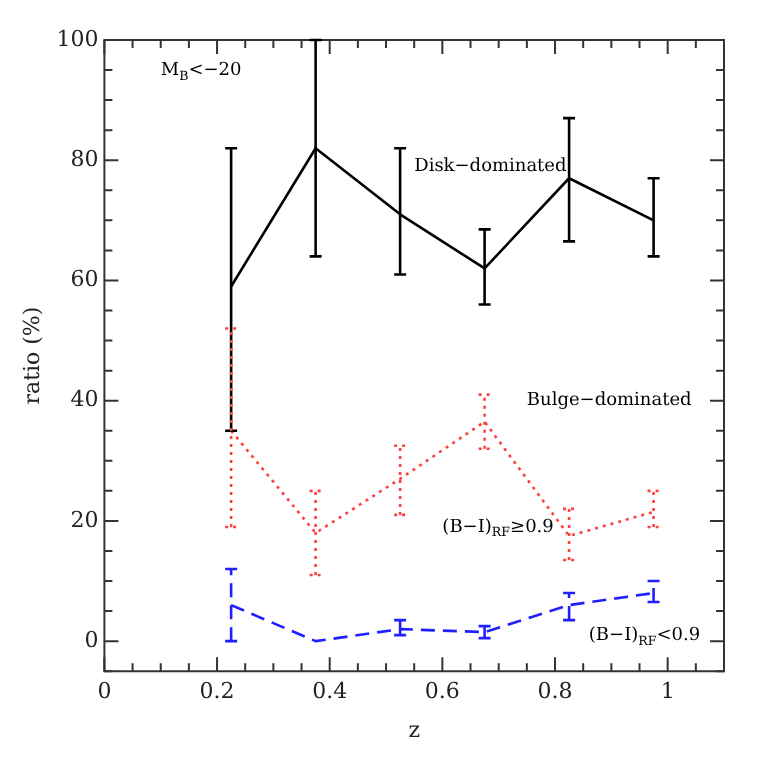 The height and width of the screenshot is (764, 764). Describe the element at coordinates (84, 399) in the screenshot. I see `y-tick-label: 40` at that location.